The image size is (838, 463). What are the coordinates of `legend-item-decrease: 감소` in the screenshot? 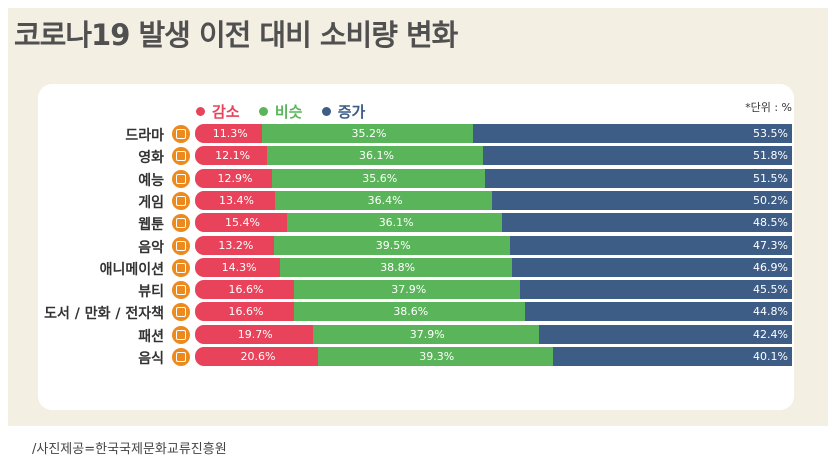 It's located at (218, 111).